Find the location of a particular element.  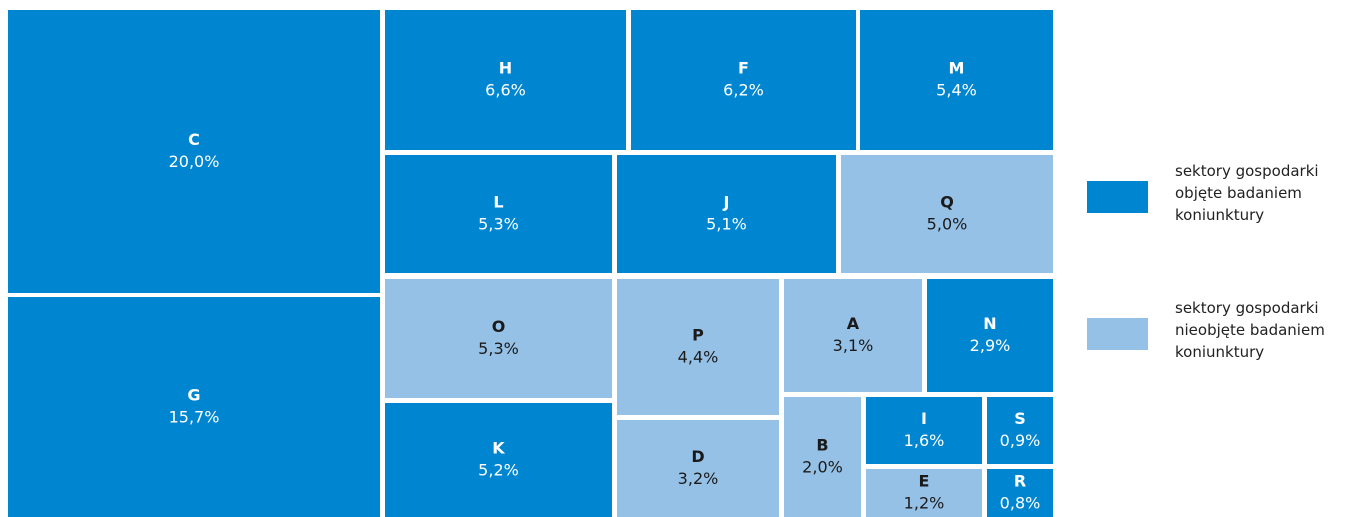

tile-value: 5,4% is located at coordinates (956, 90).